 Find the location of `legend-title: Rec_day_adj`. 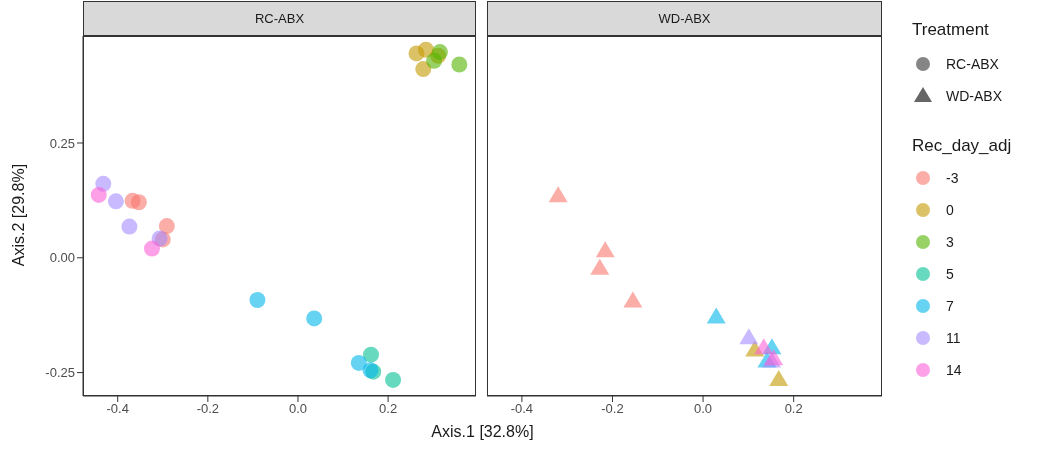

legend-title: Rec_day_adj is located at coordinates (962, 146).